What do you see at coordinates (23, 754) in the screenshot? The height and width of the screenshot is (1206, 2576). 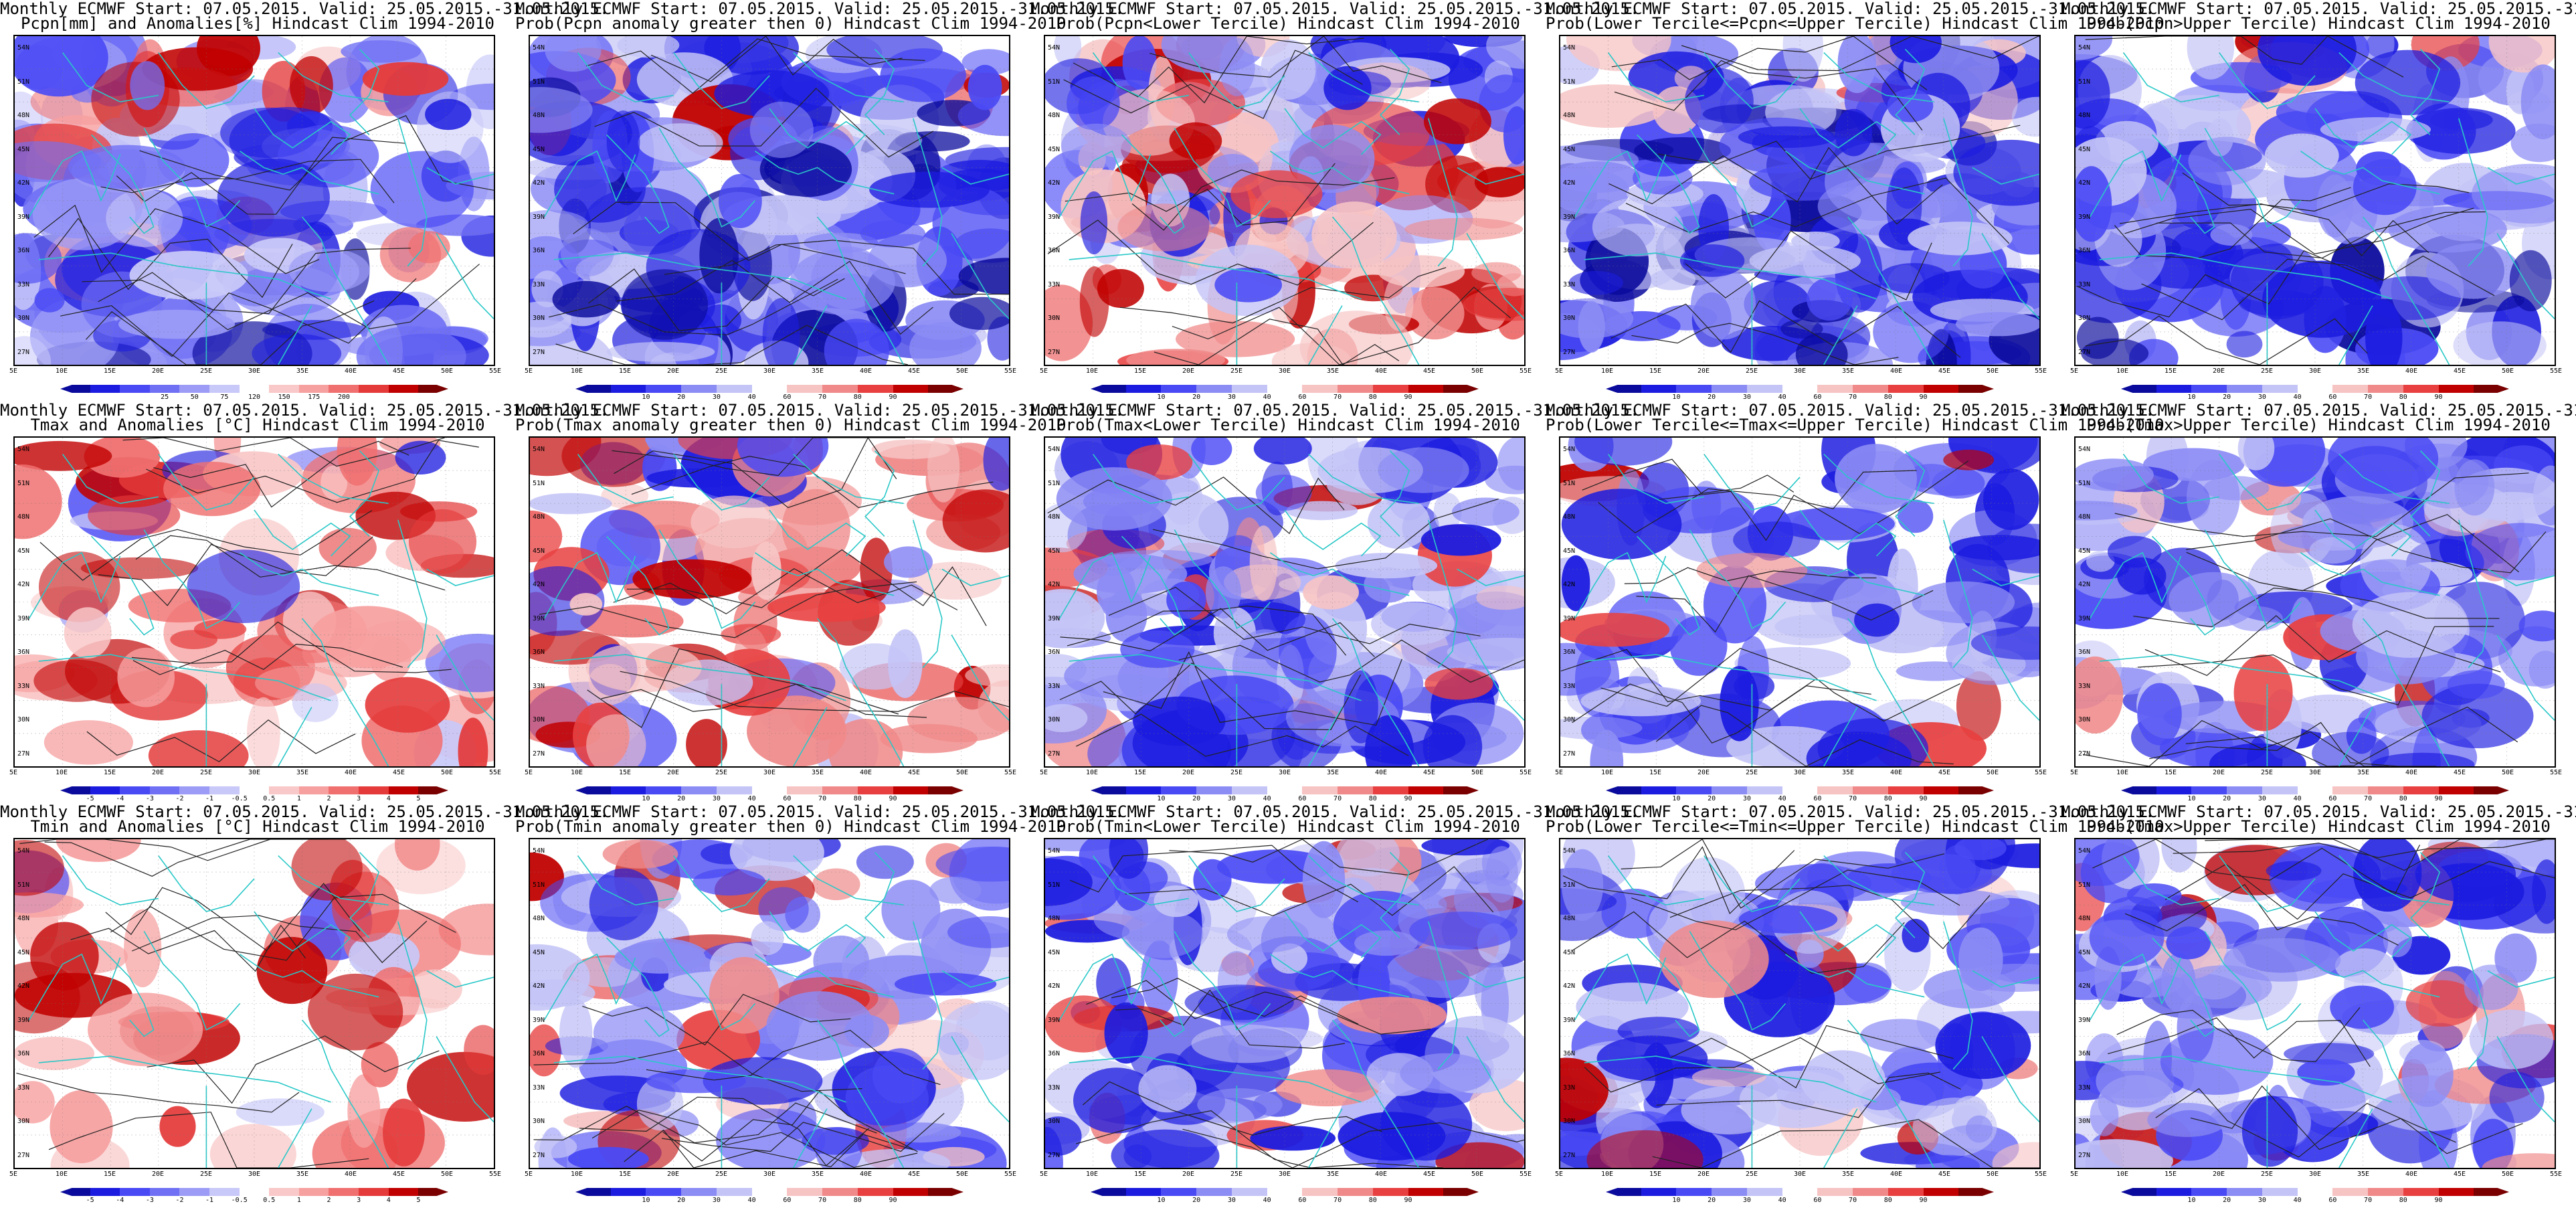 I see `lat-label: 27N` at bounding box center [23, 754].